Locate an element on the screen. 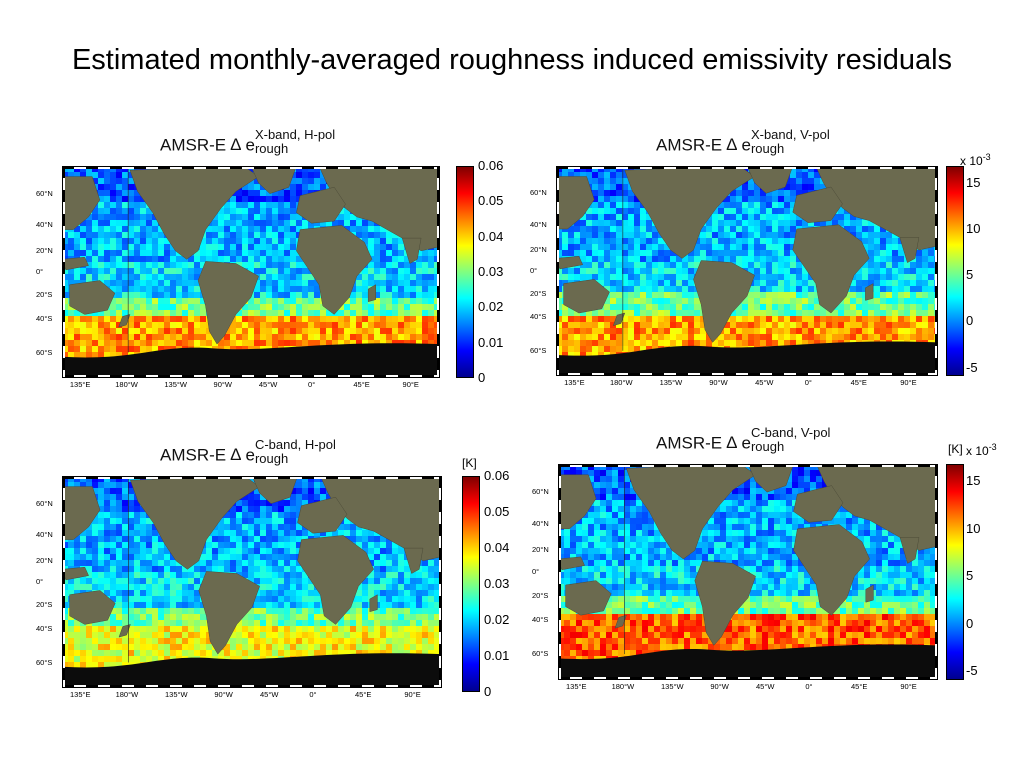  title-scripts: C-band, H-pol rough is located at coordinates (295, 452).